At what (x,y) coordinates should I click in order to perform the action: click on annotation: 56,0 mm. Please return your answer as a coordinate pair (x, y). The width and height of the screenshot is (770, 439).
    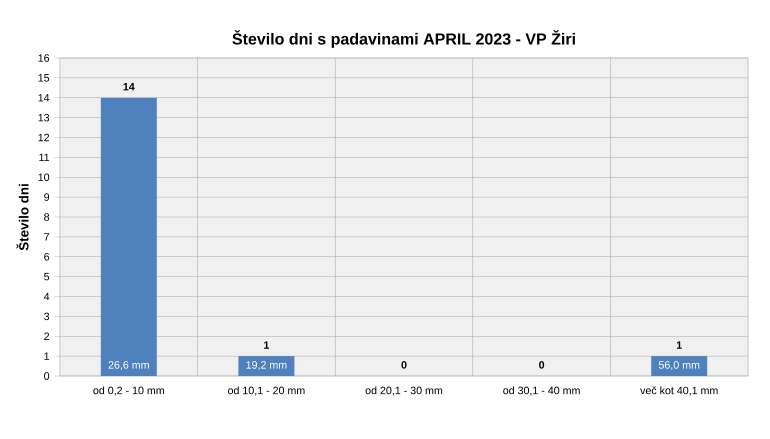
    Looking at the image, I should click on (679, 365).